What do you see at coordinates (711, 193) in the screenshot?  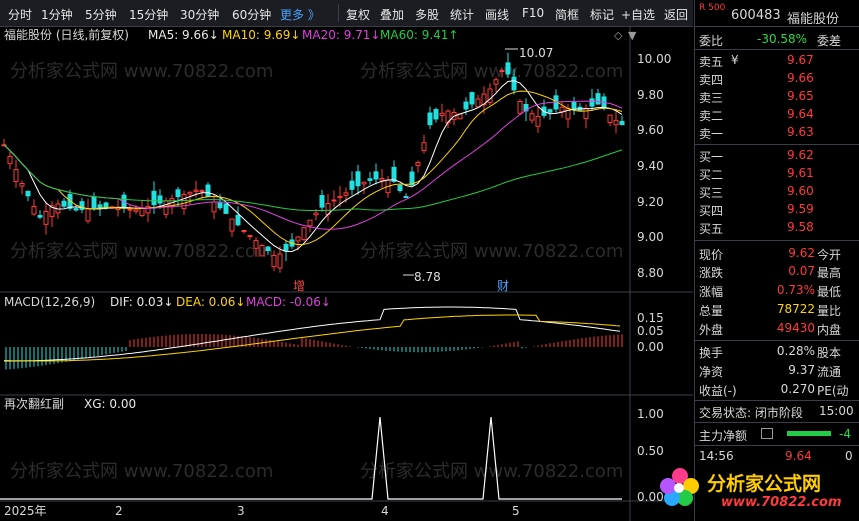 I see `bid-label: 买三` at bounding box center [711, 193].